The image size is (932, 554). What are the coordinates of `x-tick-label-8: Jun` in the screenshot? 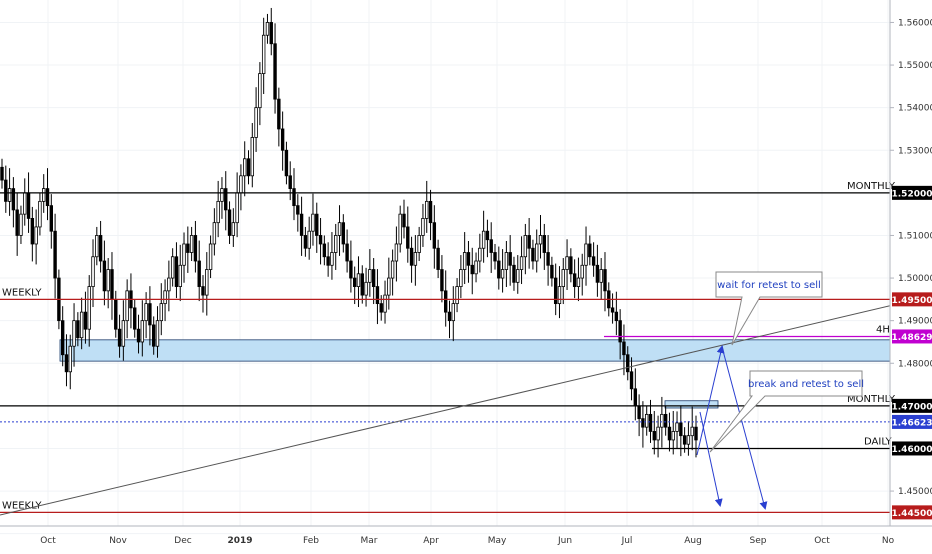 It's located at (564, 541).